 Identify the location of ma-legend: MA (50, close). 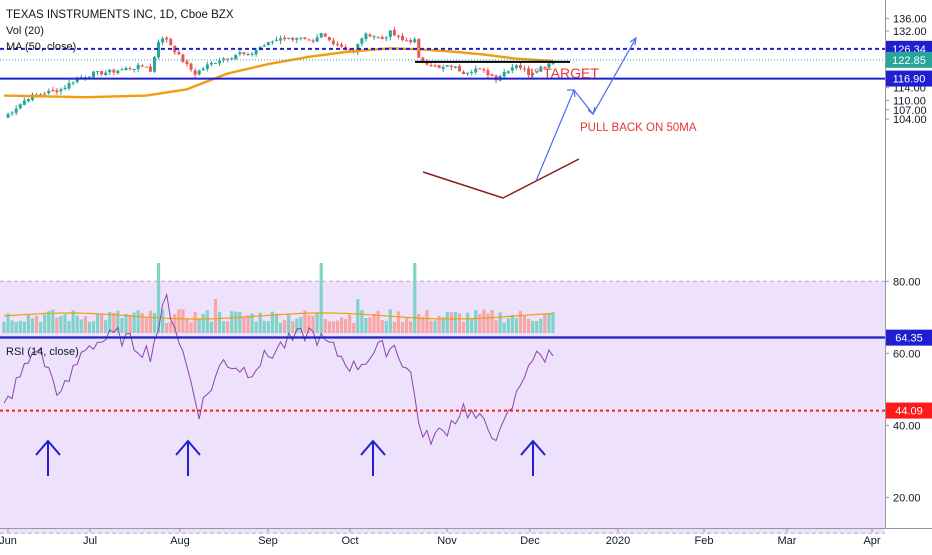
(41, 47).